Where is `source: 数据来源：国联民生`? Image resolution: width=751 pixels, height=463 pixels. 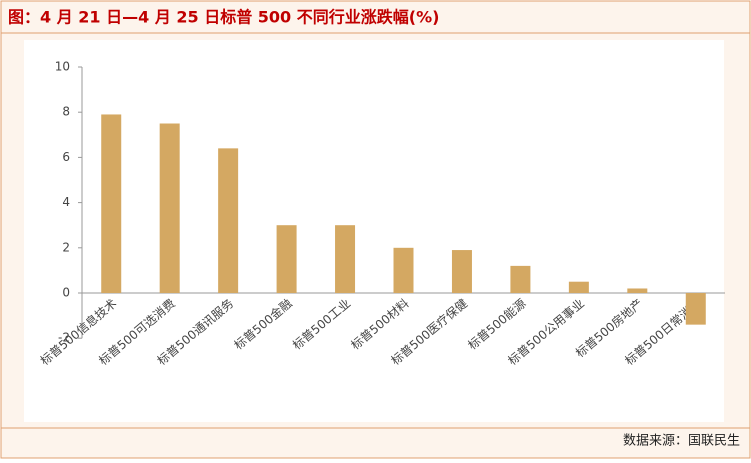
source: 数据来源：国联民生 is located at coordinates (681, 441).